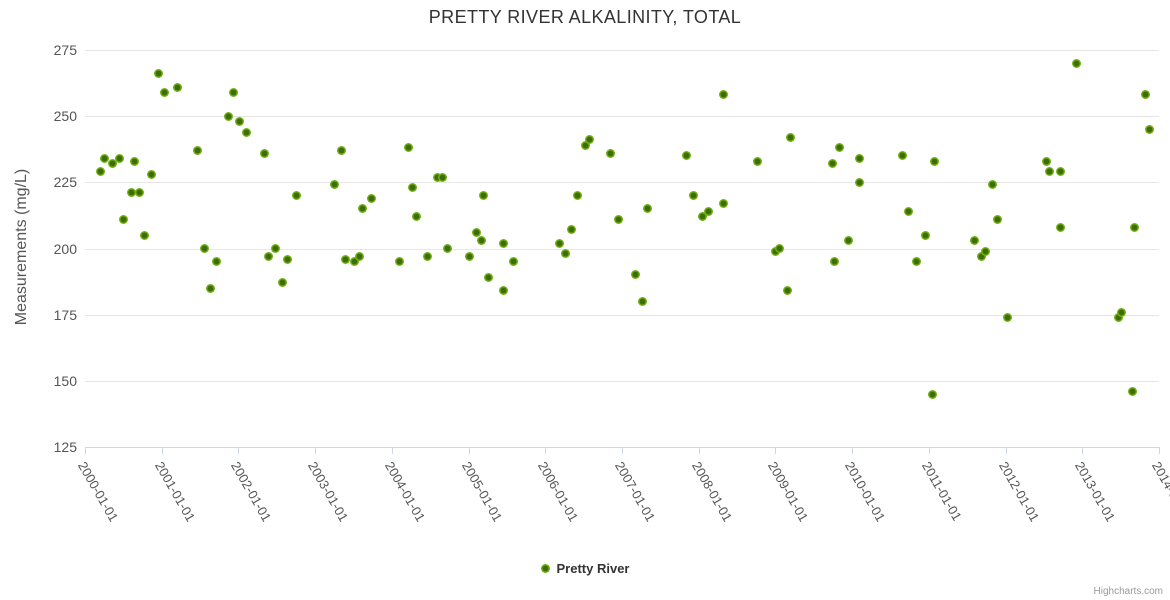 Image resolution: width=1170 pixels, height=600 pixels. I want to click on credits-link: Highcharts.com, so click(1128, 591).